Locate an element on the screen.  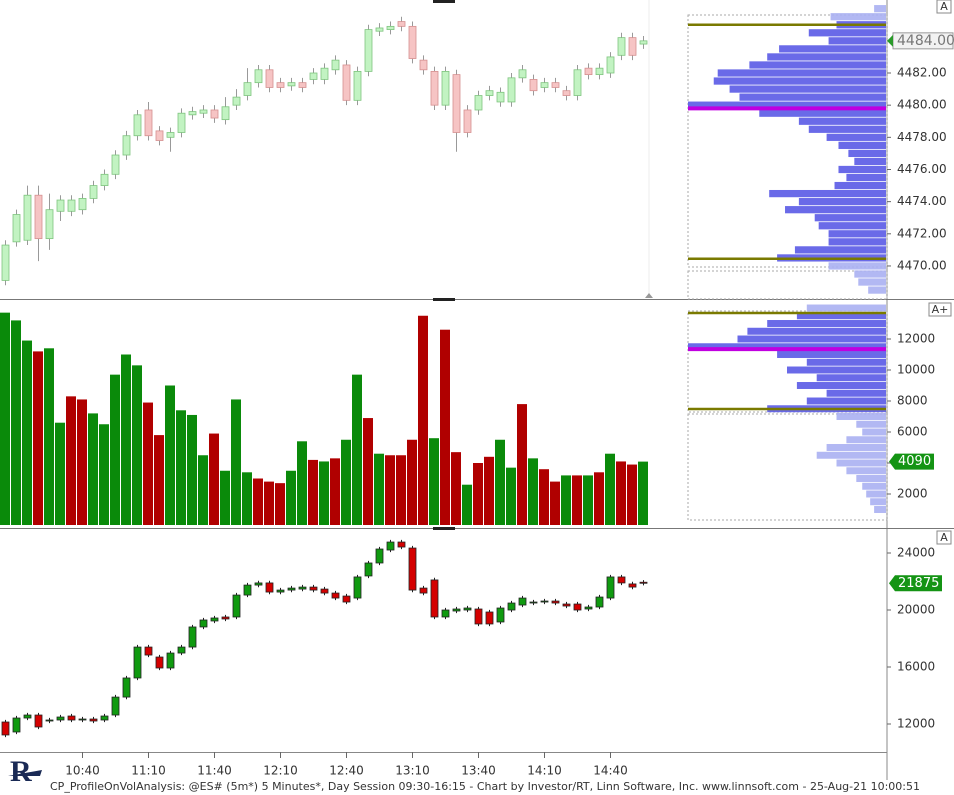
last-value-label: 4484.00 is located at coordinates (925, 41).